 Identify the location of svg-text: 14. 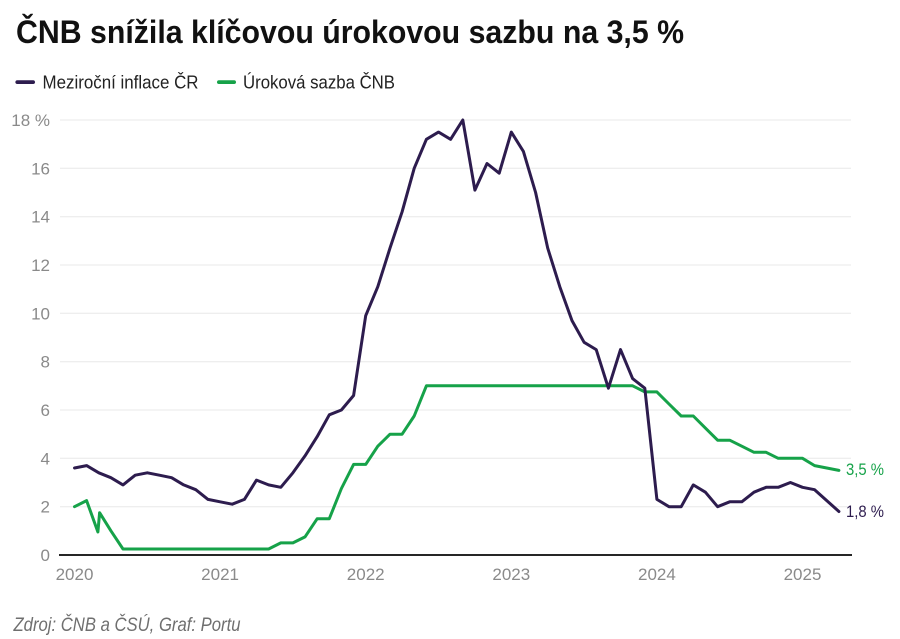
(40, 217).